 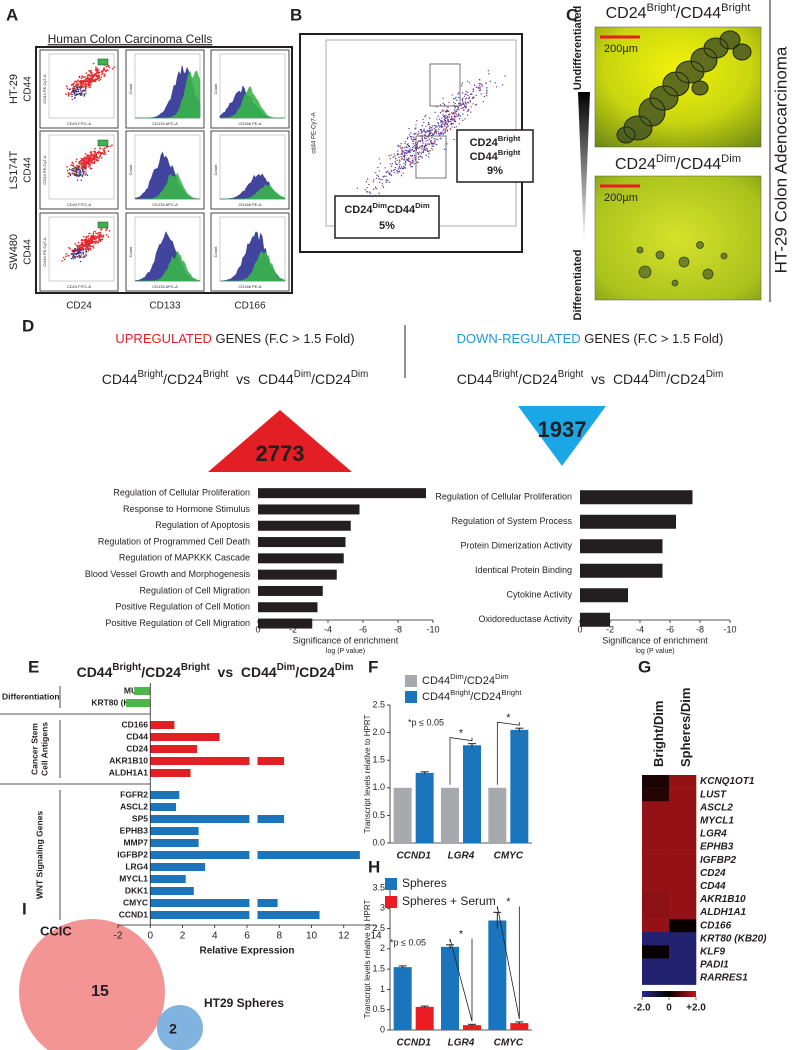 I want to click on section-heading: UPREGULATED GENES (F.C > 1.5 Fold), so click(x=234, y=338).